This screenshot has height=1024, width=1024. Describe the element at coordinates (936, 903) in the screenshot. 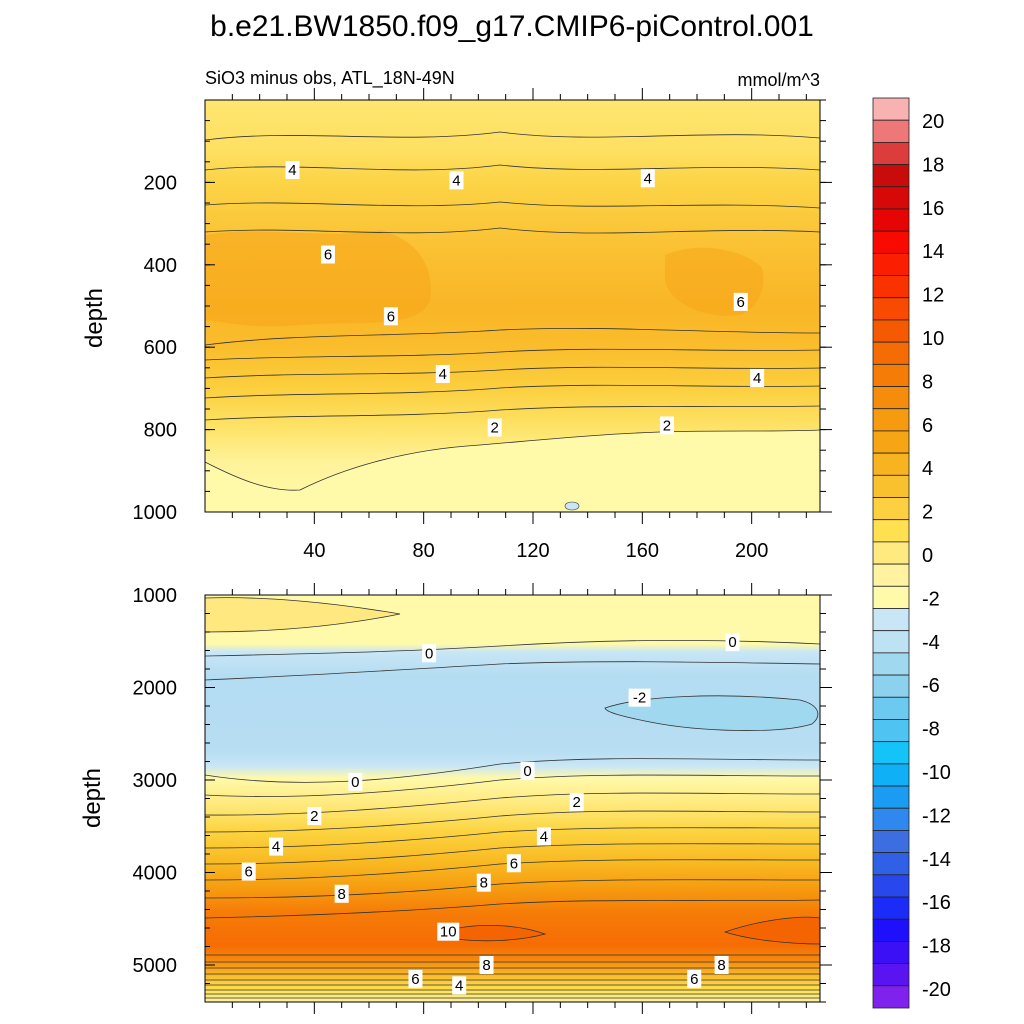

I see `colorbar-tick-label: -16` at that location.